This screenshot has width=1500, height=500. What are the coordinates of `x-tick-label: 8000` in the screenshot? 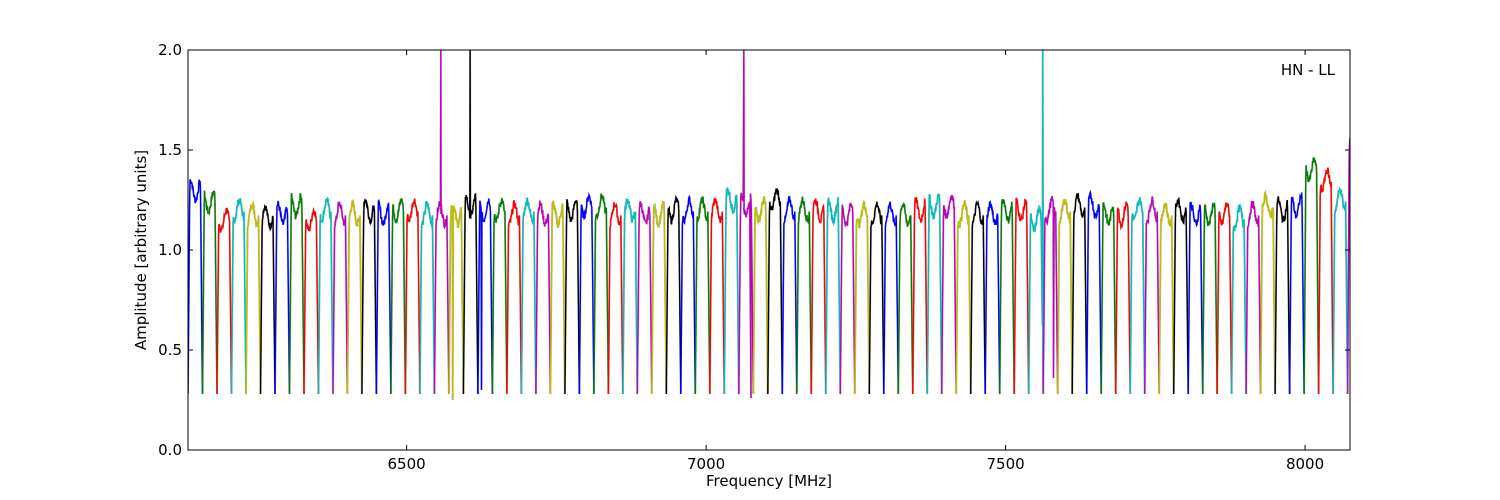 It's located at (1305, 464).